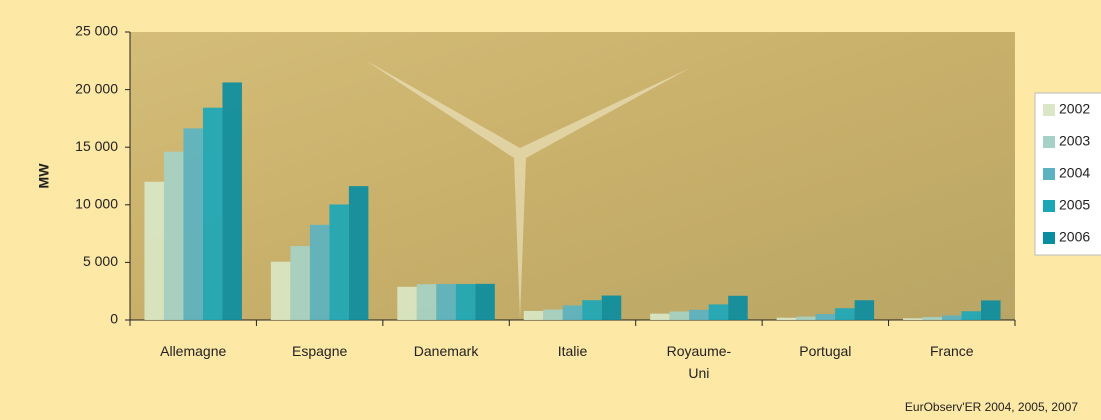 The image size is (1101, 420). Describe the element at coordinates (44, 176) in the screenshot. I see `y-axis-label: MW` at that location.